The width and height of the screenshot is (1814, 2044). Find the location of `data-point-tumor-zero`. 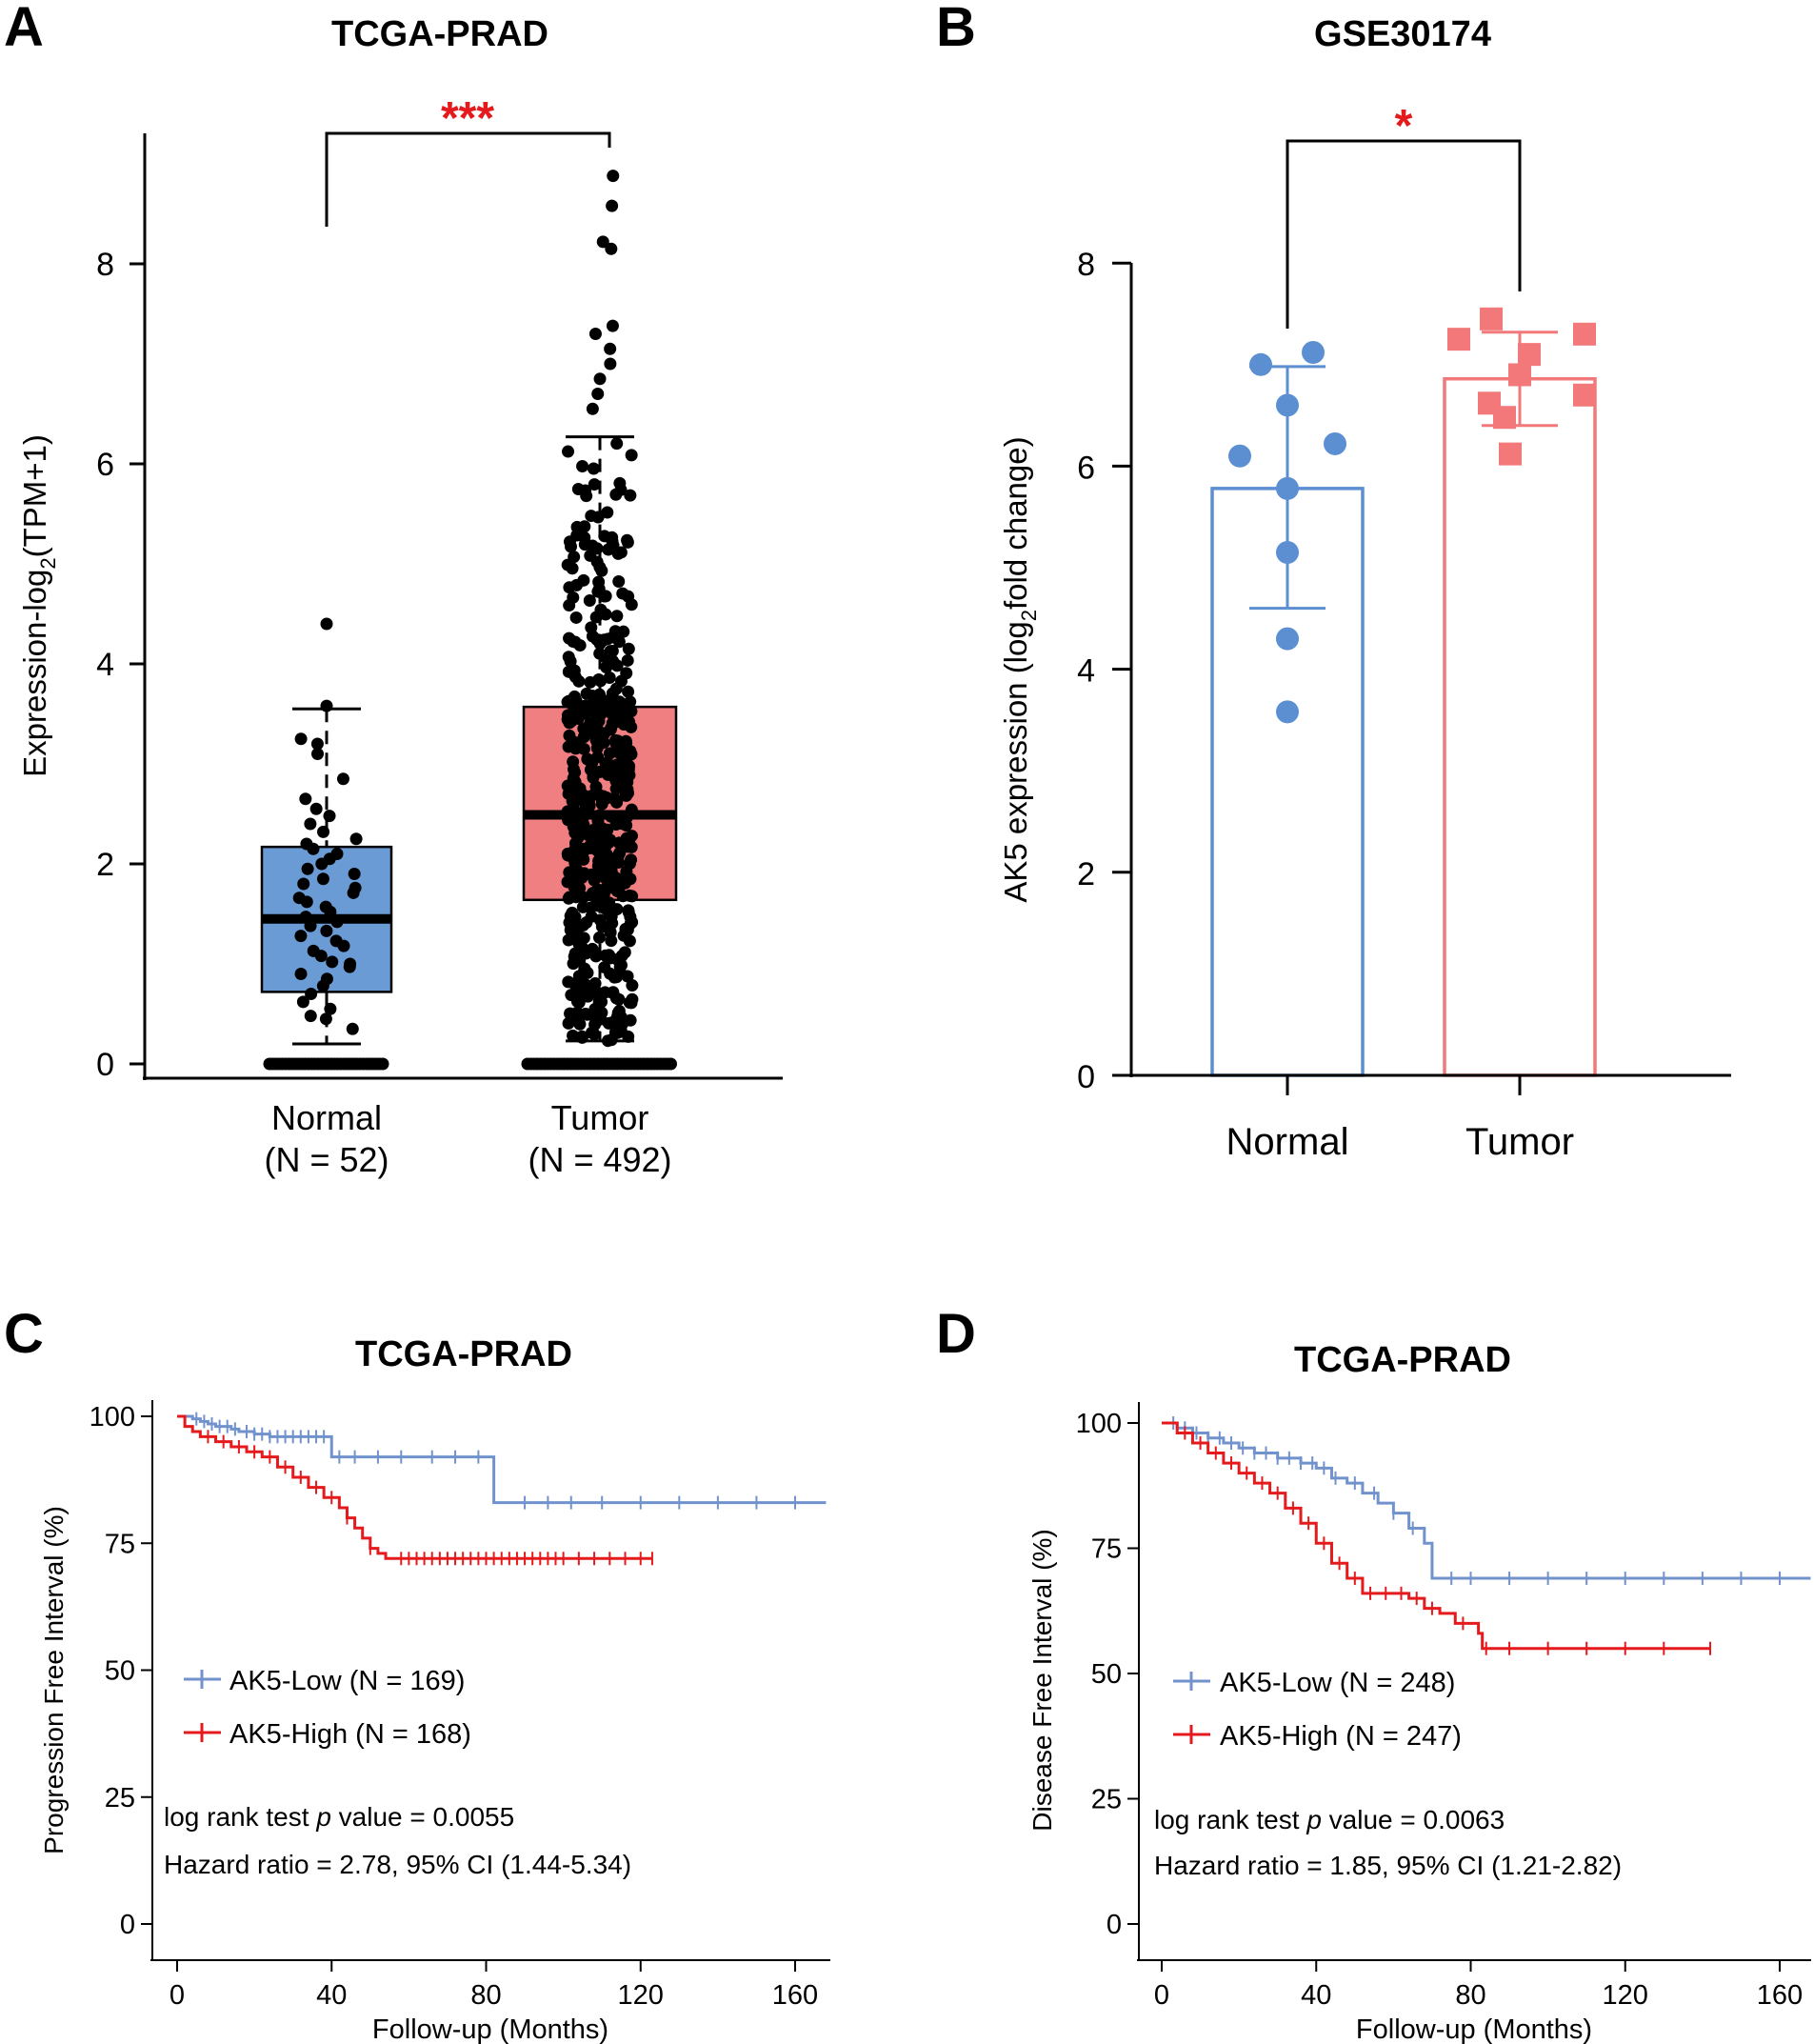

data-point-tumor-zero is located at coordinates (671, 1064).